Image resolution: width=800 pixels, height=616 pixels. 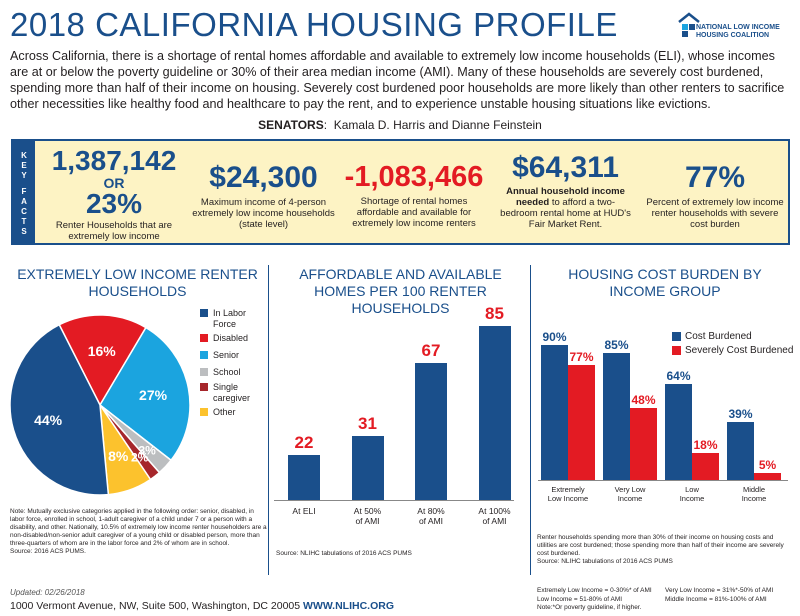 What do you see at coordinates (137, 282) in the screenshot?
I see `pie-section-title: EXTREMELY LOW INCOME RENTER HOUSEHOLDS` at bounding box center [137, 282].